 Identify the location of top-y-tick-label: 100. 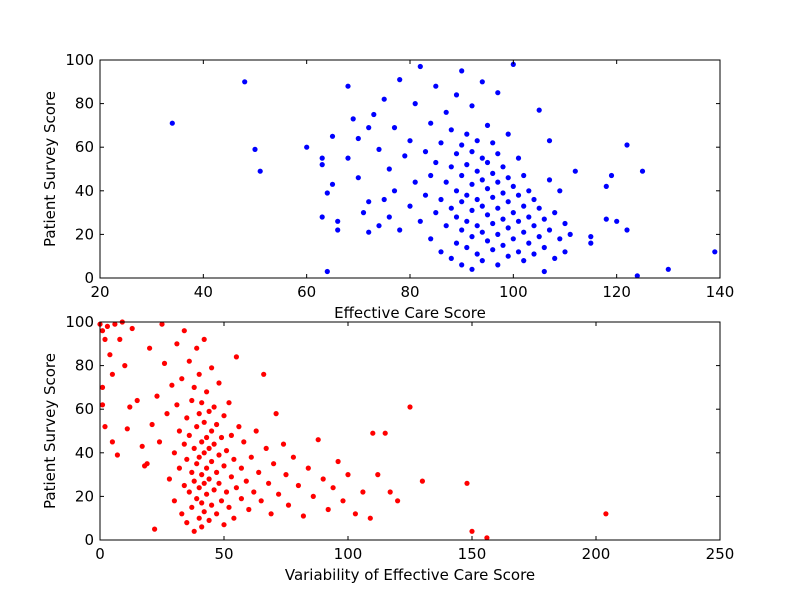
(79, 60).